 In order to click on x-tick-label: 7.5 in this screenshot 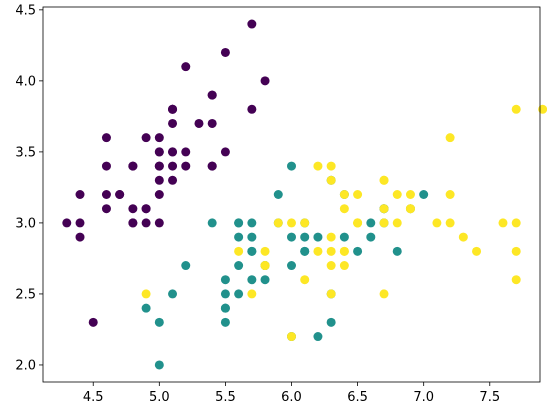, I will do `click(489, 397)`.